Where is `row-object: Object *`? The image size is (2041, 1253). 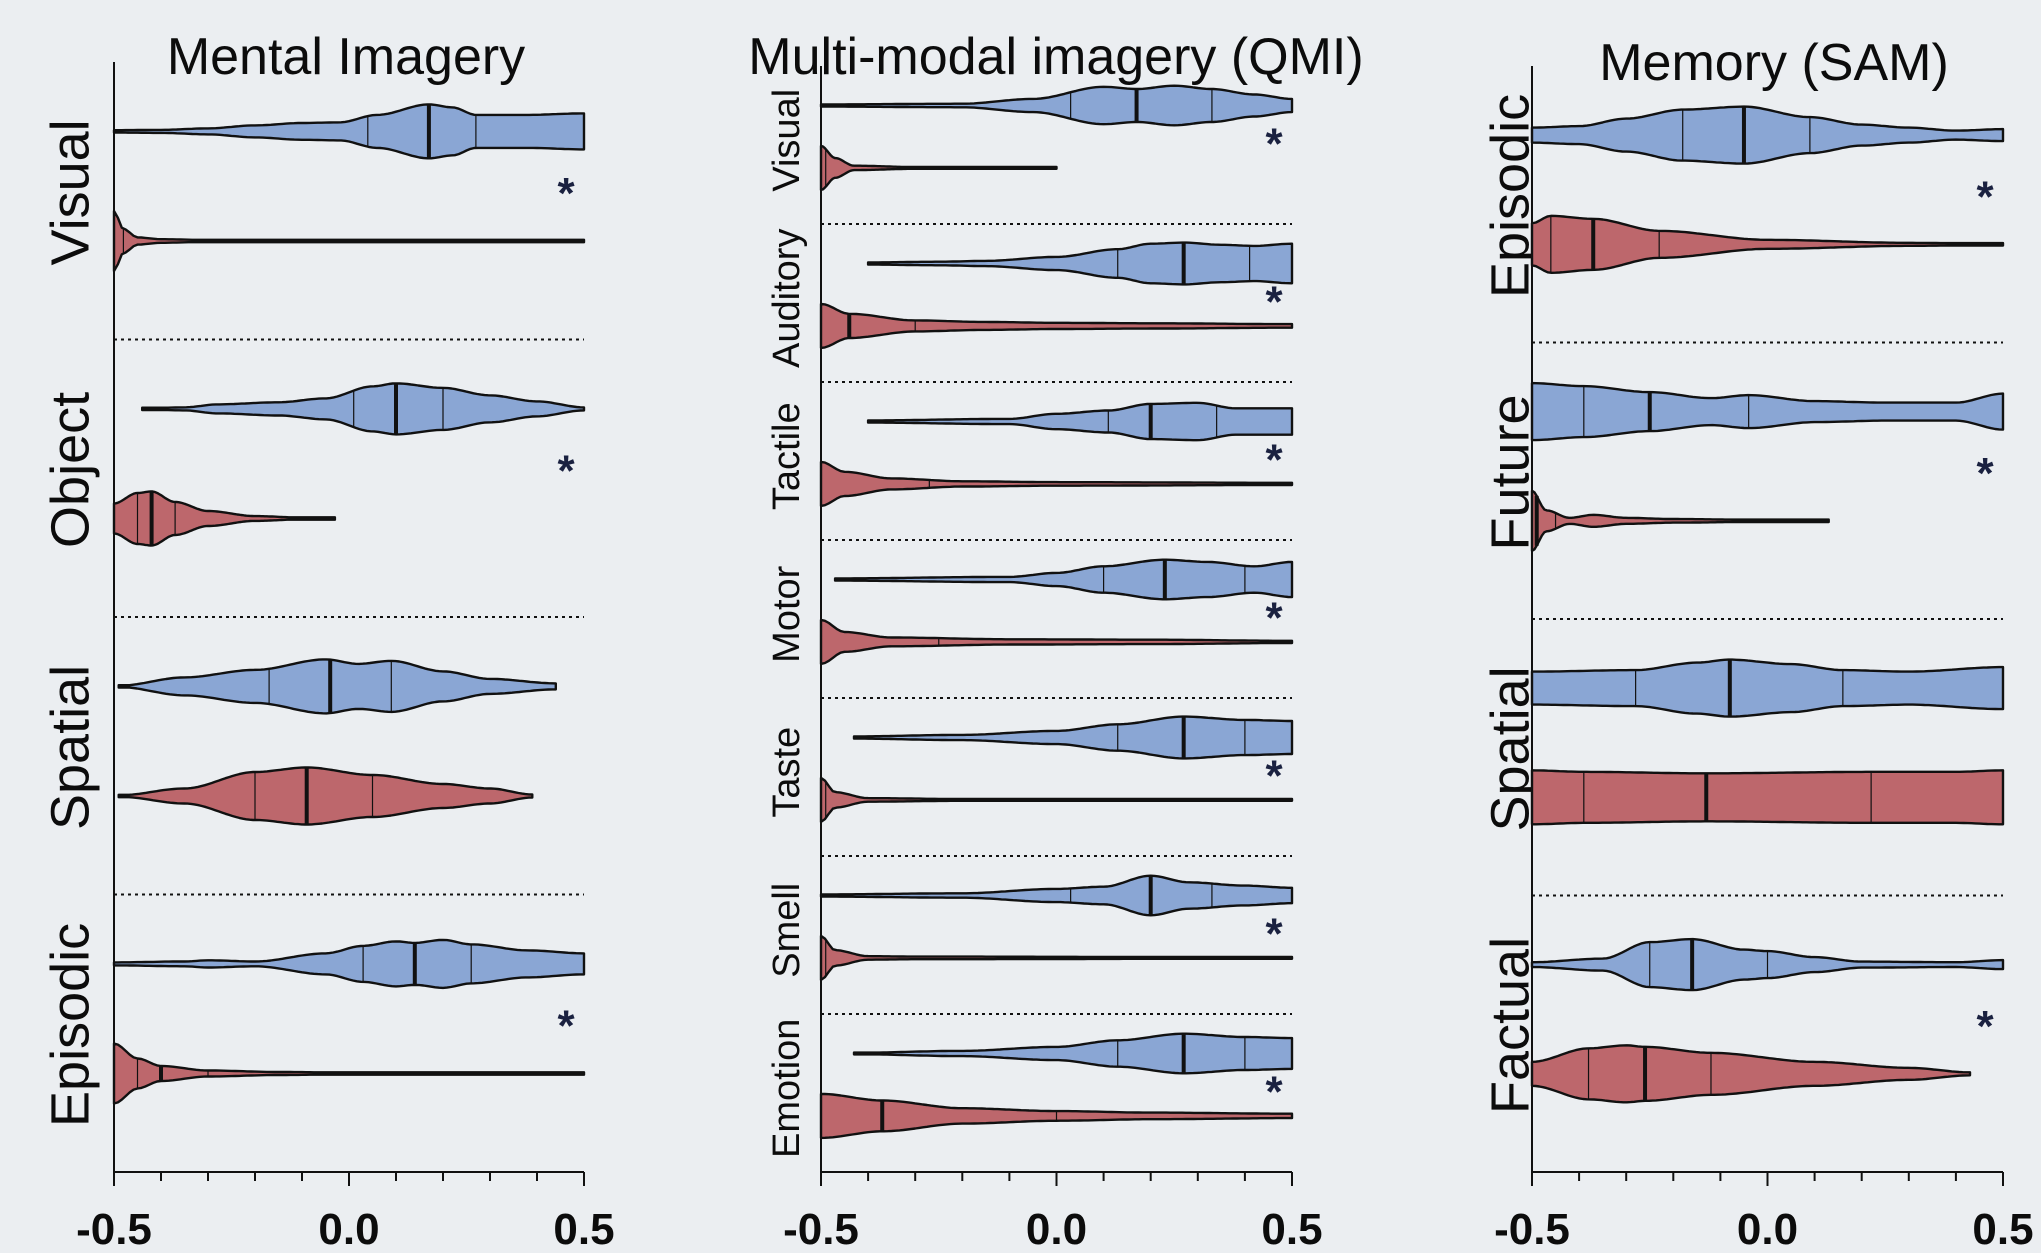 row-object: Object * is located at coordinates (313, 500).